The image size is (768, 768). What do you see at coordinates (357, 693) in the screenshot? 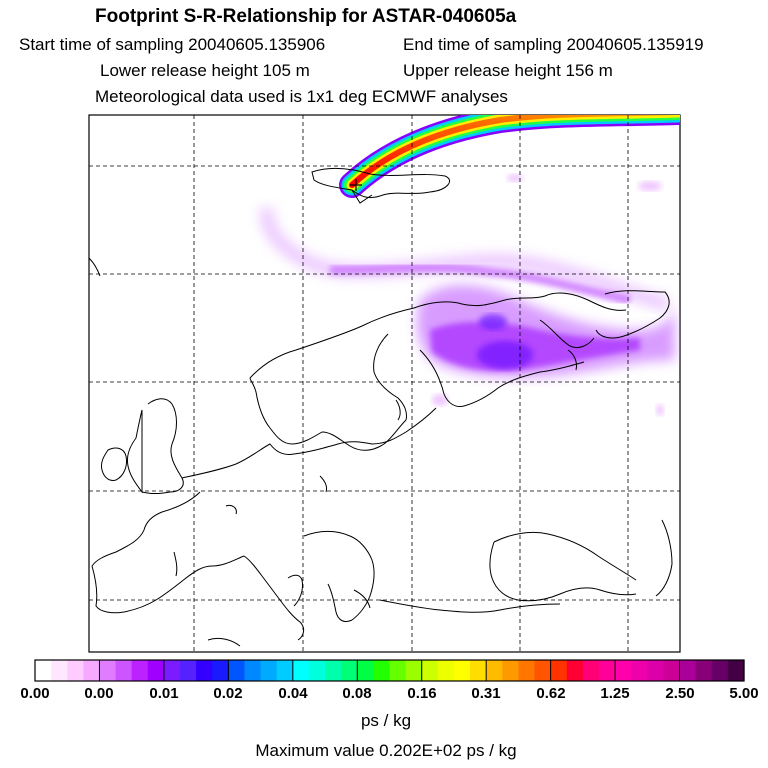
I see `colorbar-tick-label: 0.08` at bounding box center [357, 693].